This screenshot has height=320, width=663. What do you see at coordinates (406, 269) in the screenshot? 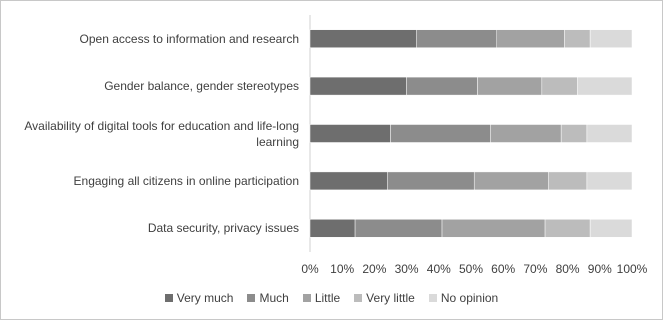
I see `x-tick-label: 30%` at bounding box center [406, 269].